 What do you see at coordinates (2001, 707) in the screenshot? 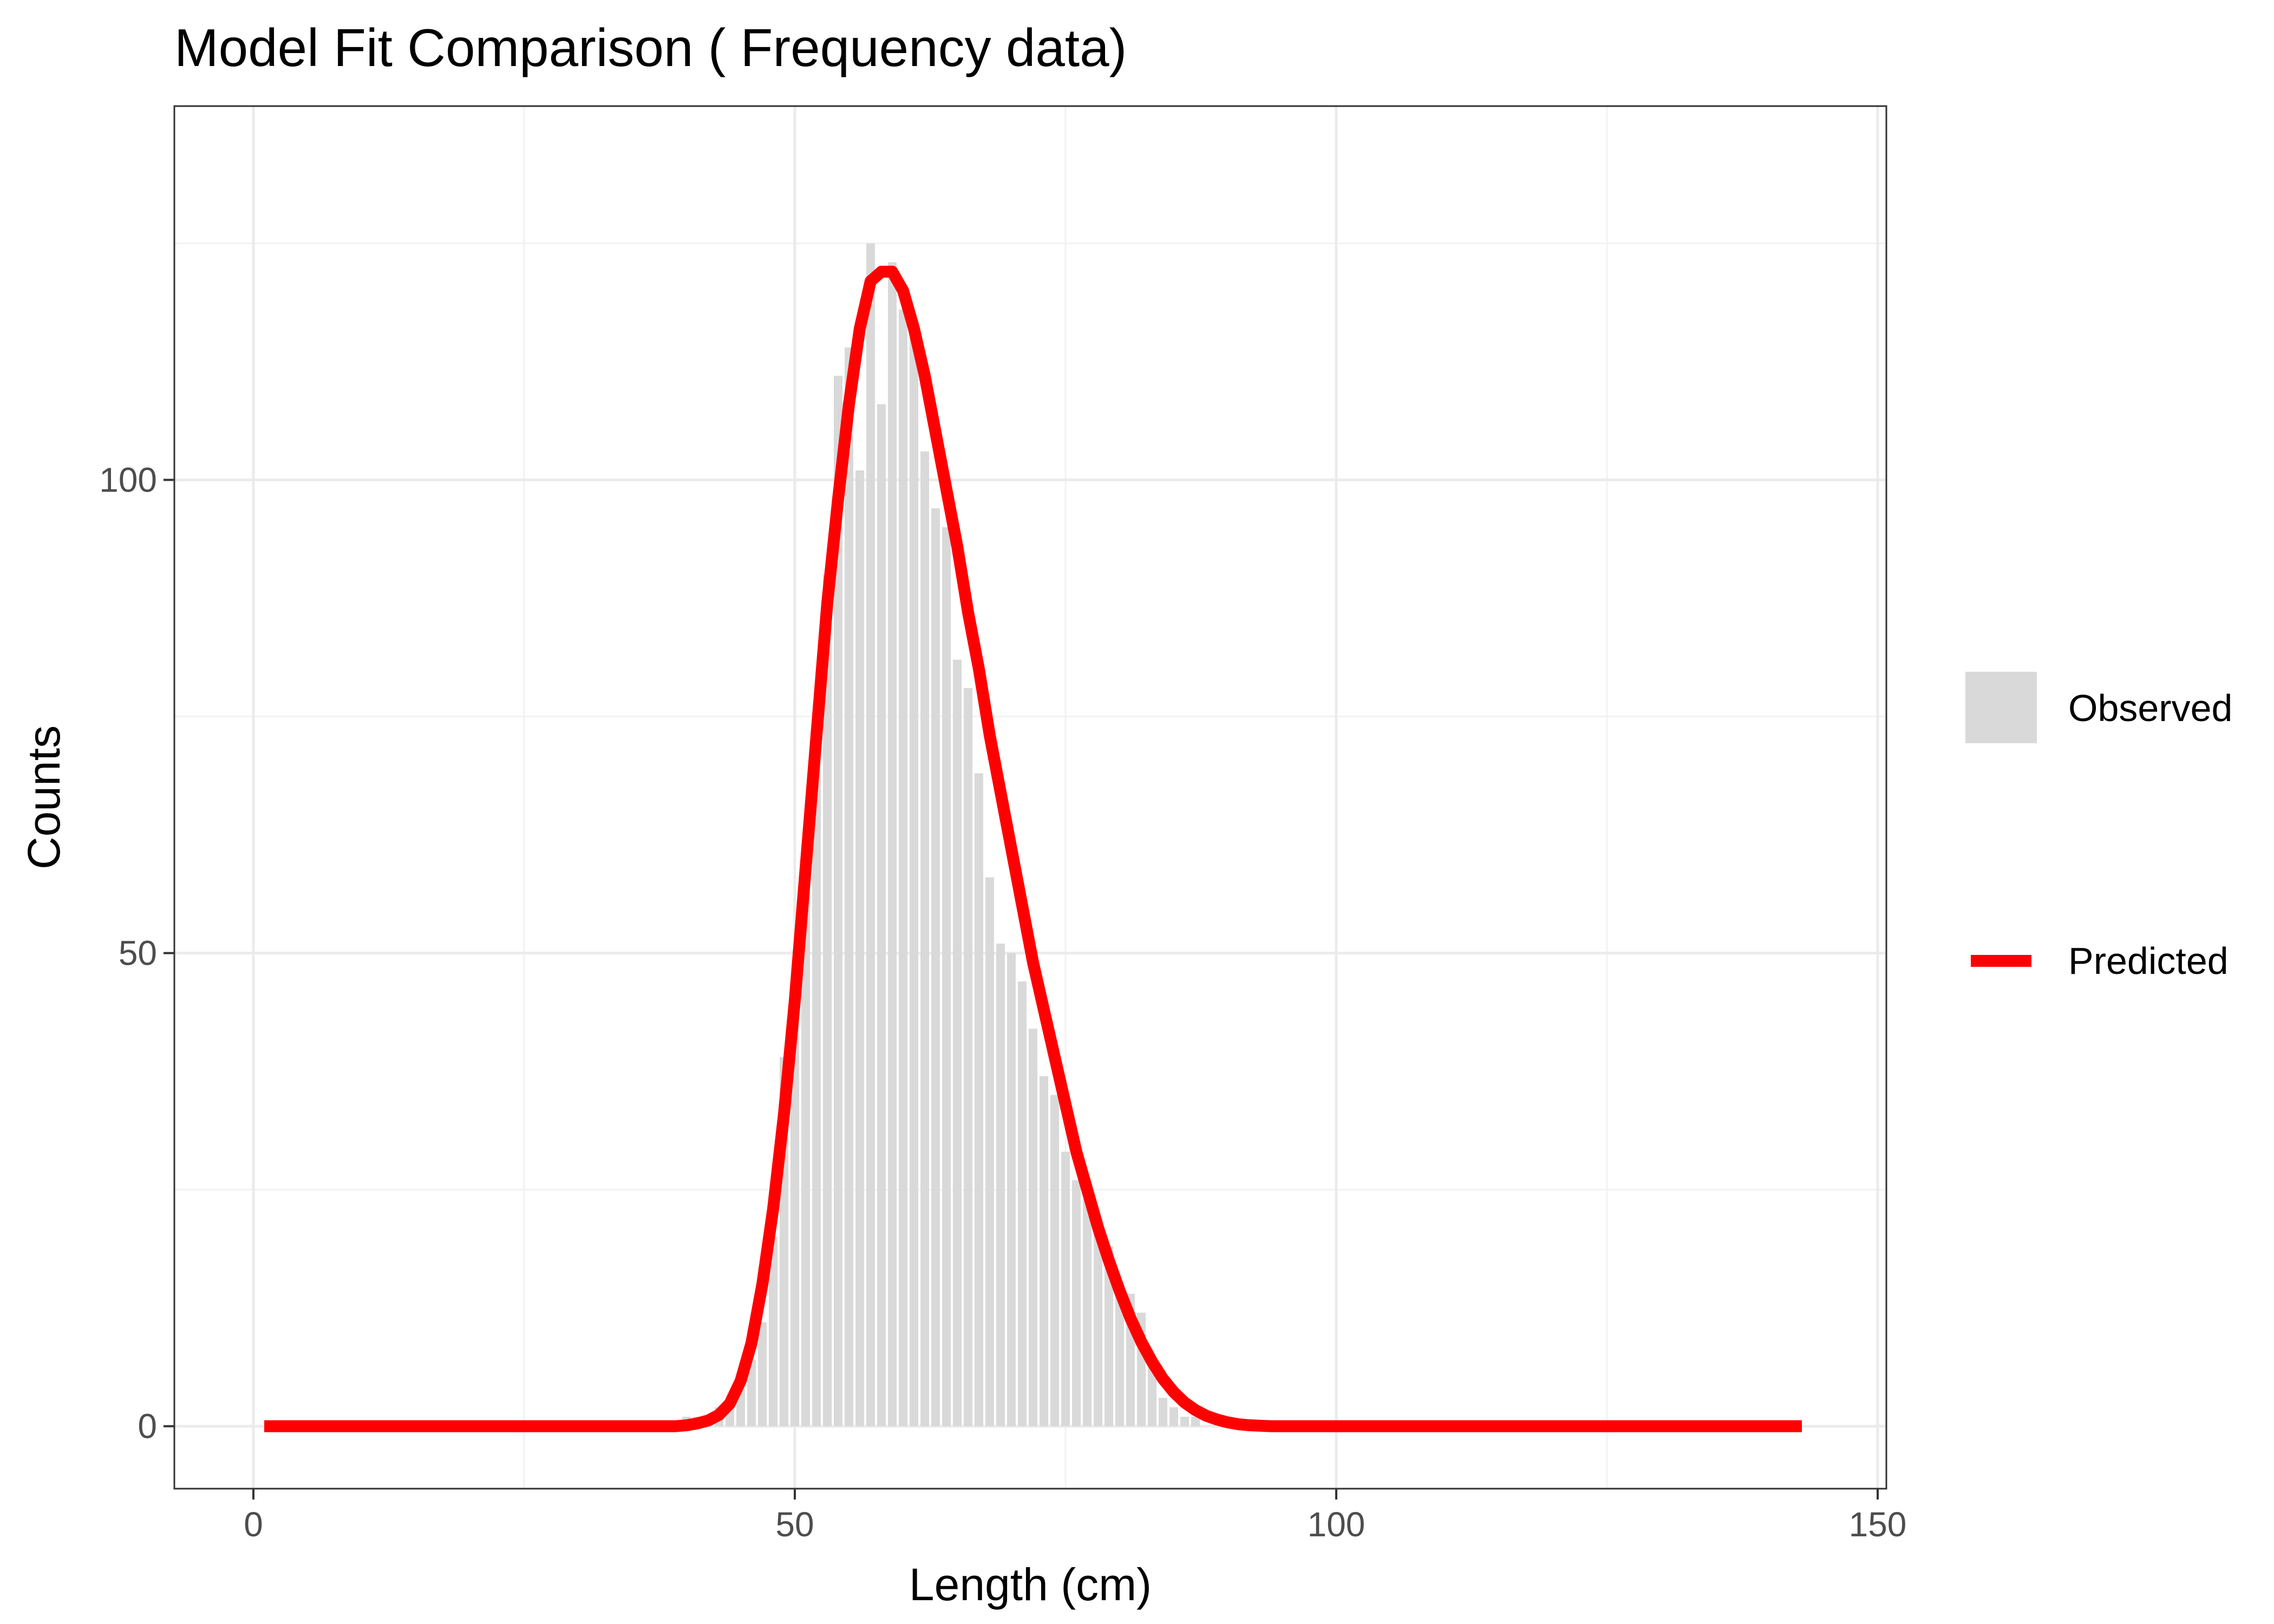
I see `legend-key-observed` at bounding box center [2001, 707].